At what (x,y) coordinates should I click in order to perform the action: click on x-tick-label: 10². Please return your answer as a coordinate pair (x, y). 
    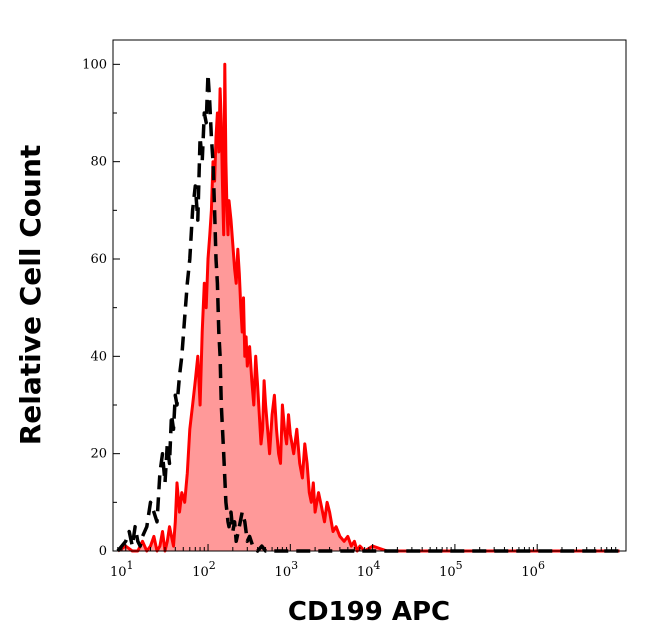
    Looking at the image, I should click on (204, 569).